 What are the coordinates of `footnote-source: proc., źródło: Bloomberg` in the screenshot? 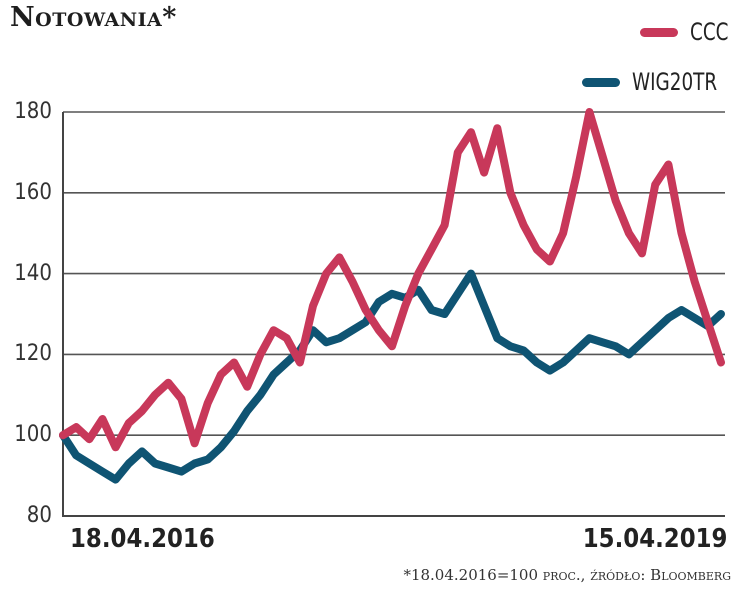 It's located at (636, 575).